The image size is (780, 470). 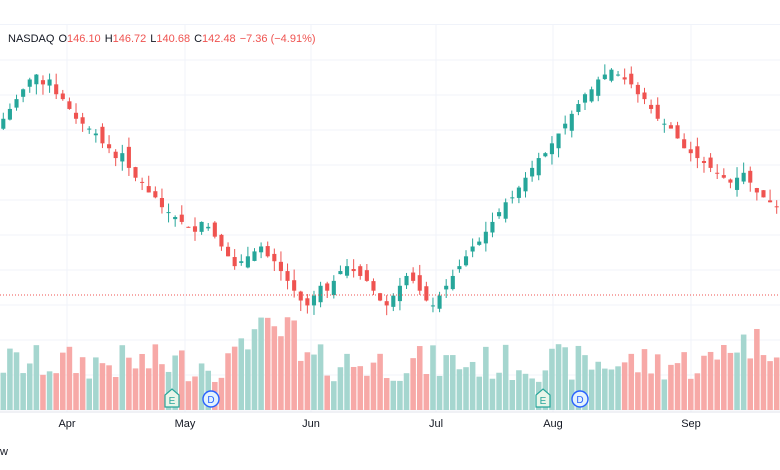 What do you see at coordinates (198, 39) in the screenshot?
I see `close-label: C` at bounding box center [198, 39].